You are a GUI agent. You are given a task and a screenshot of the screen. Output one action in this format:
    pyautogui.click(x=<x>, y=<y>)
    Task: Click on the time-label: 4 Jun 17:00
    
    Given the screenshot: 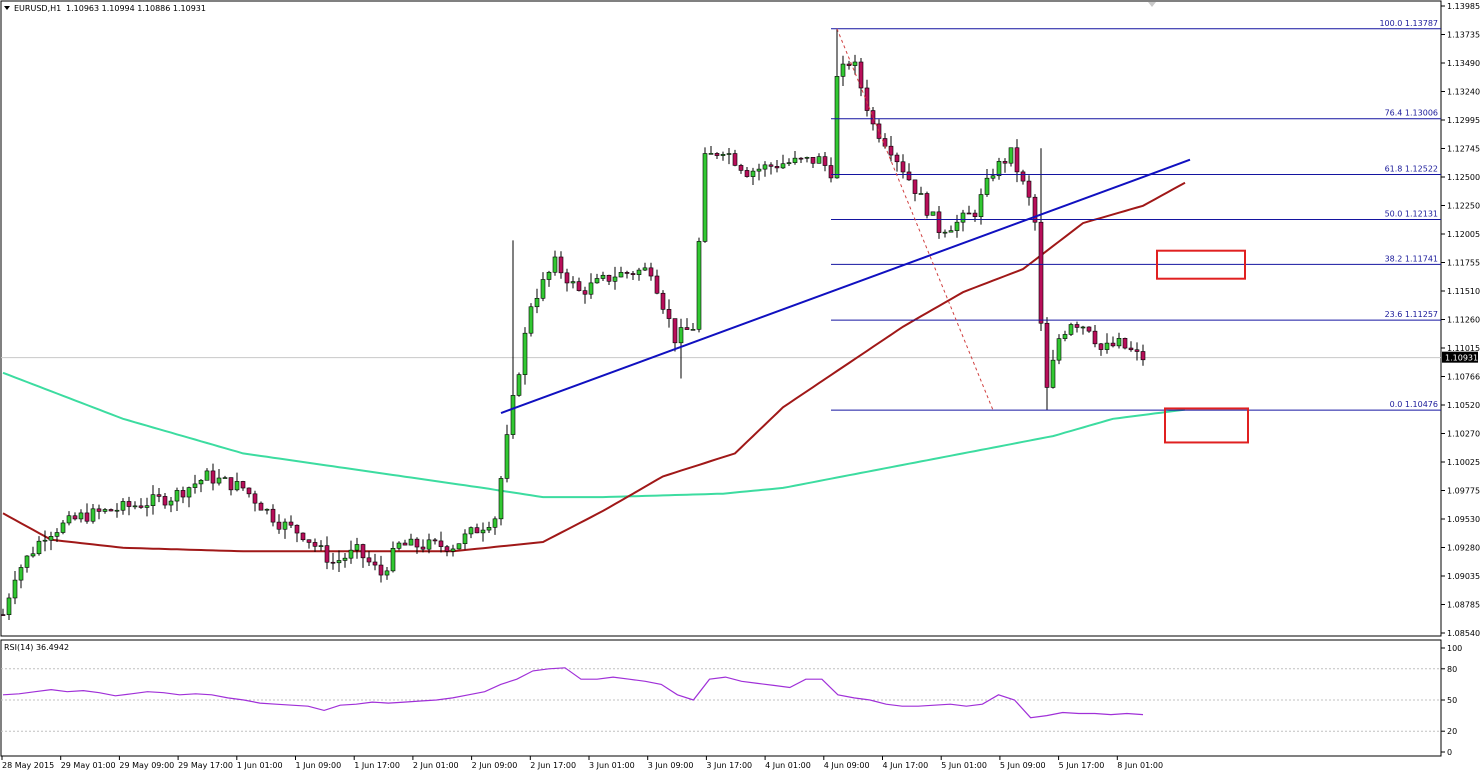 What is the action you would take?
    pyautogui.click(x=906, y=765)
    